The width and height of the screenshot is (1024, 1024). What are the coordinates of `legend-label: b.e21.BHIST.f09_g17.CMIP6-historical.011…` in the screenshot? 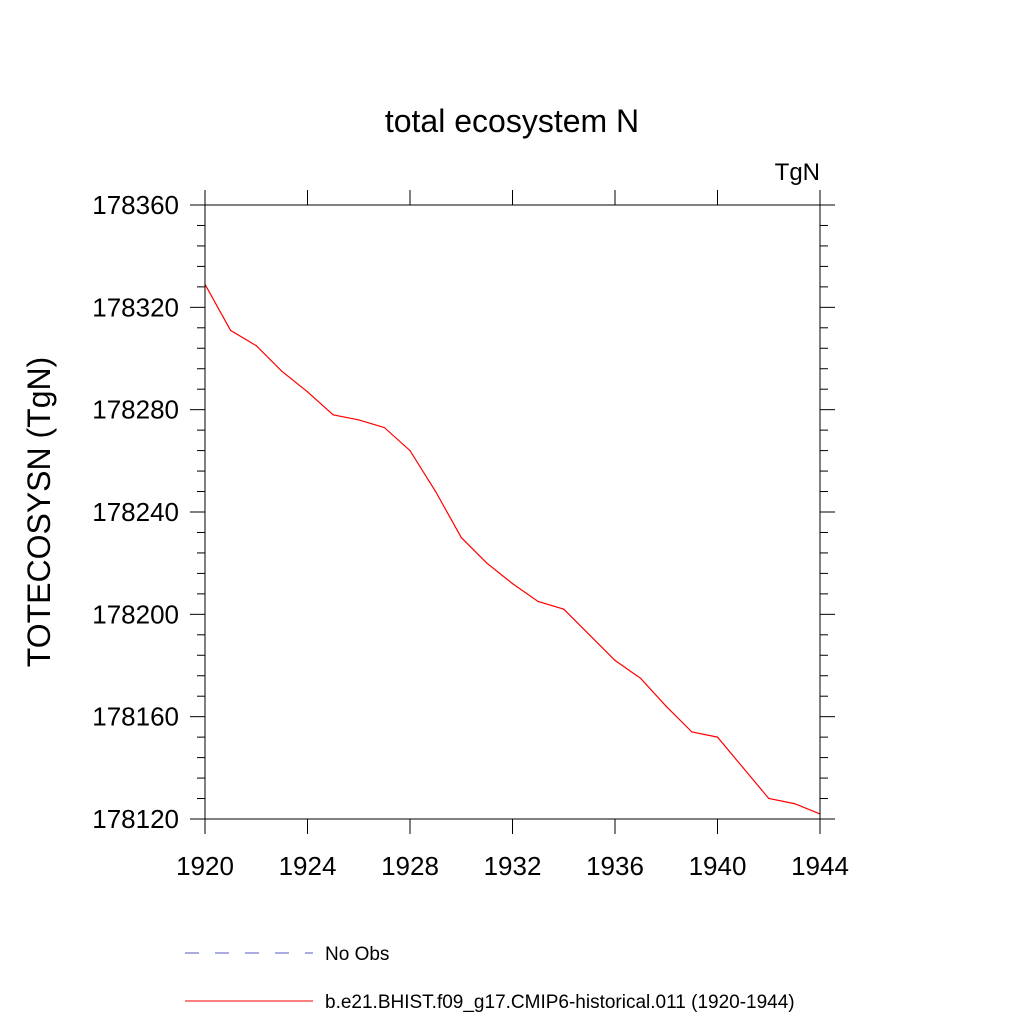 It's located at (560, 1002).